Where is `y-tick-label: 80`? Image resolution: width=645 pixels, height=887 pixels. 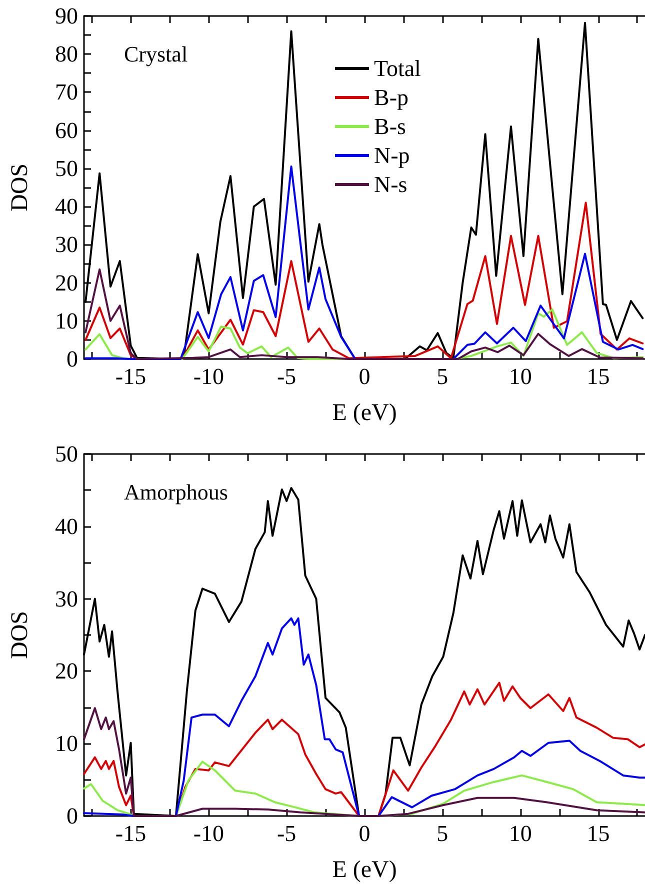 y-tick-label: 80 is located at coordinates (66, 54).